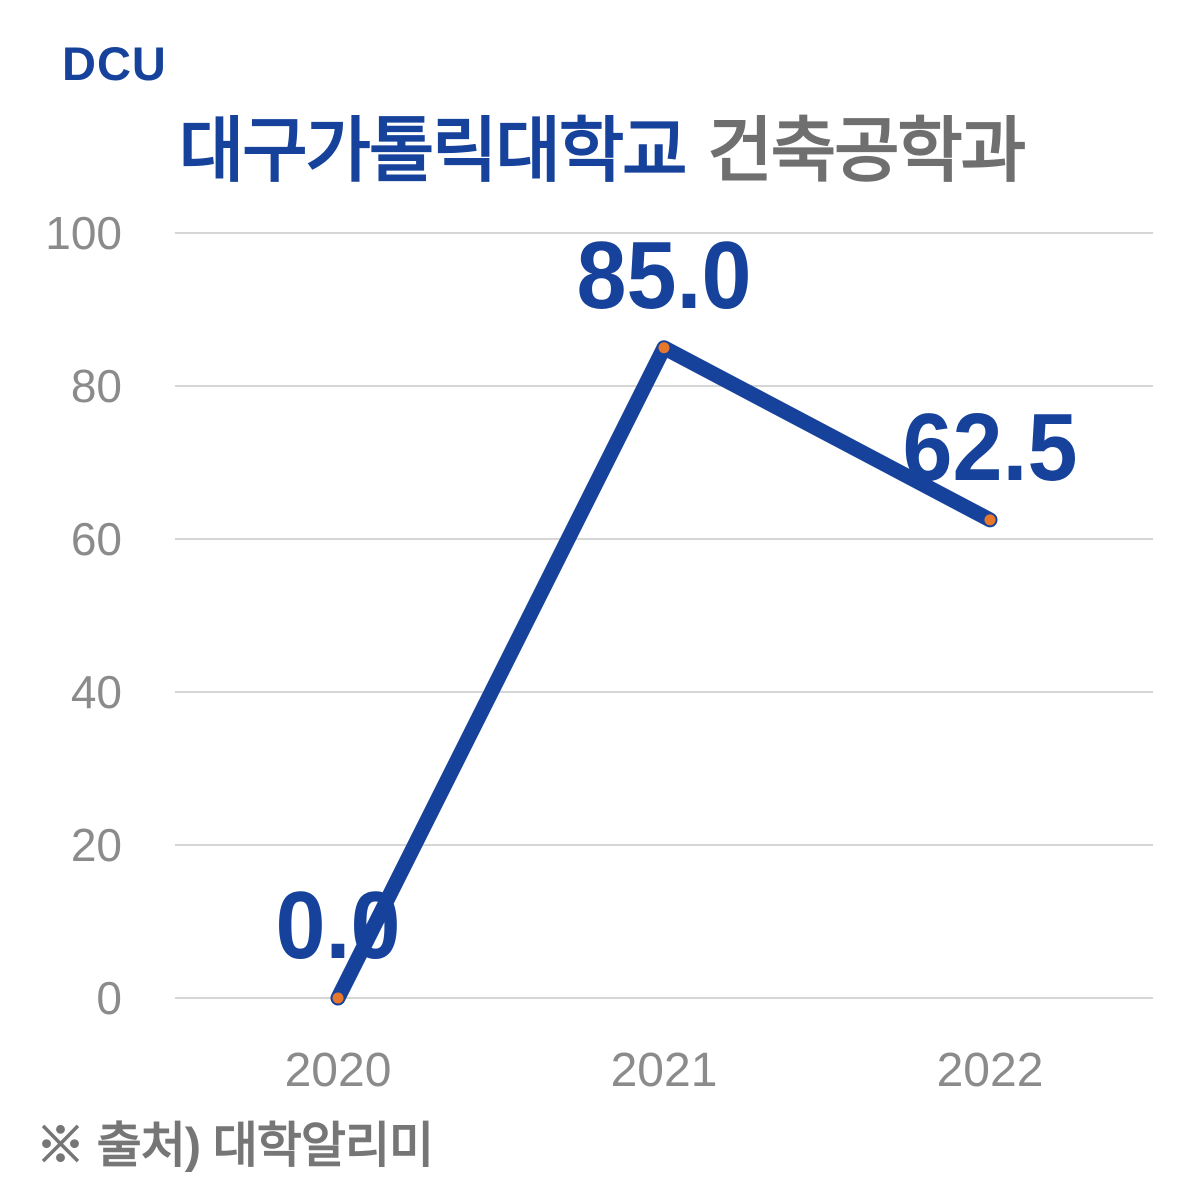 The height and width of the screenshot is (1203, 1203). What do you see at coordinates (96, 845) in the screenshot?
I see `y-tick-label: 20` at bounding box center [96, 845].